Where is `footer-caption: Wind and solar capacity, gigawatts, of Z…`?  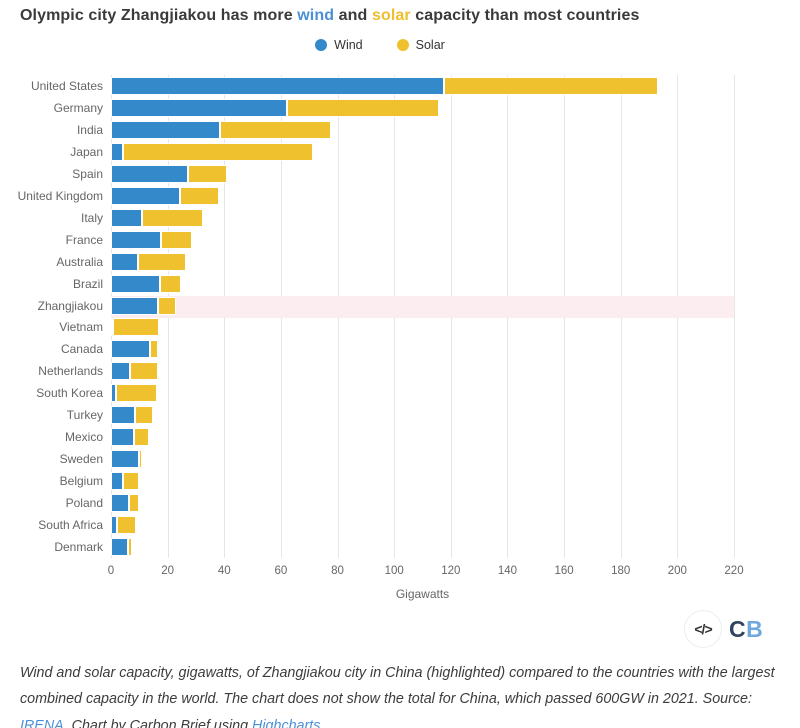
footer-caption: Wind and solar capacity, gigawatts, of Z… is located at coordinates (402, 694).